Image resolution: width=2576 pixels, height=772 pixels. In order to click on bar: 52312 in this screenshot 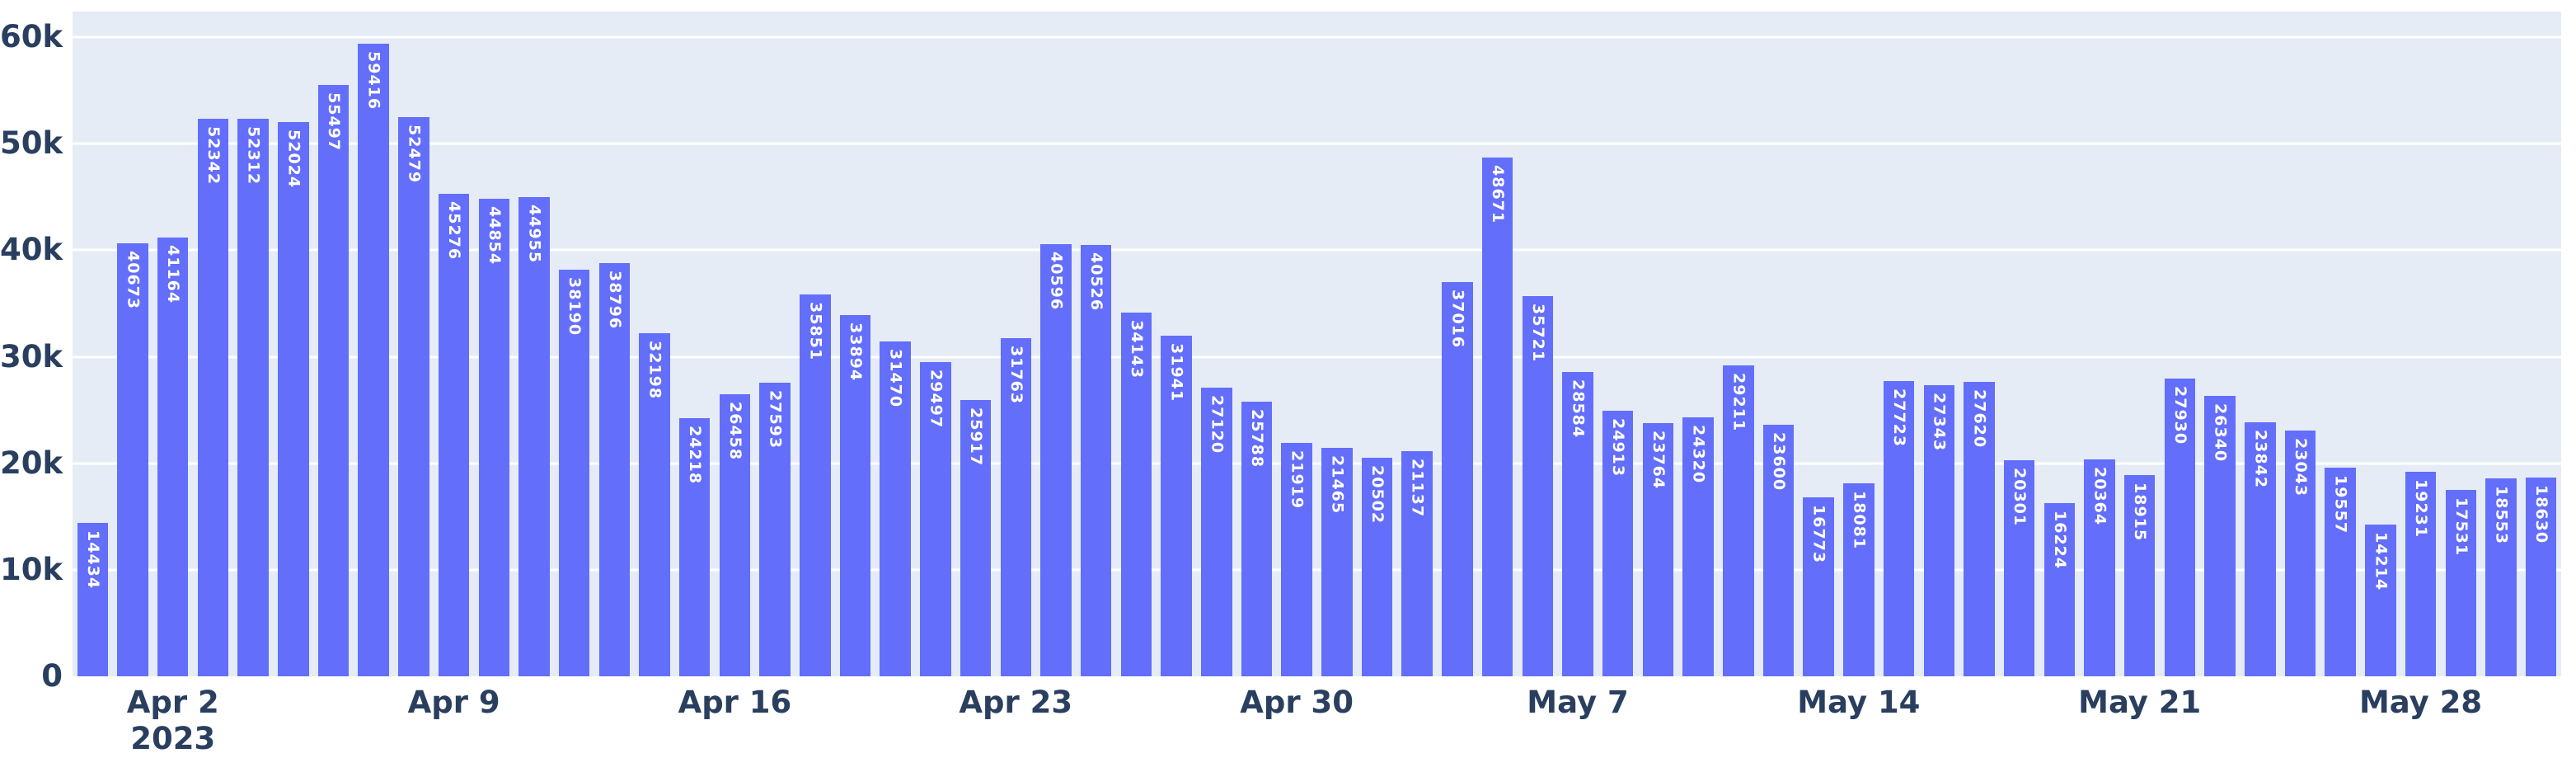, I will do `click(253, 397)`.